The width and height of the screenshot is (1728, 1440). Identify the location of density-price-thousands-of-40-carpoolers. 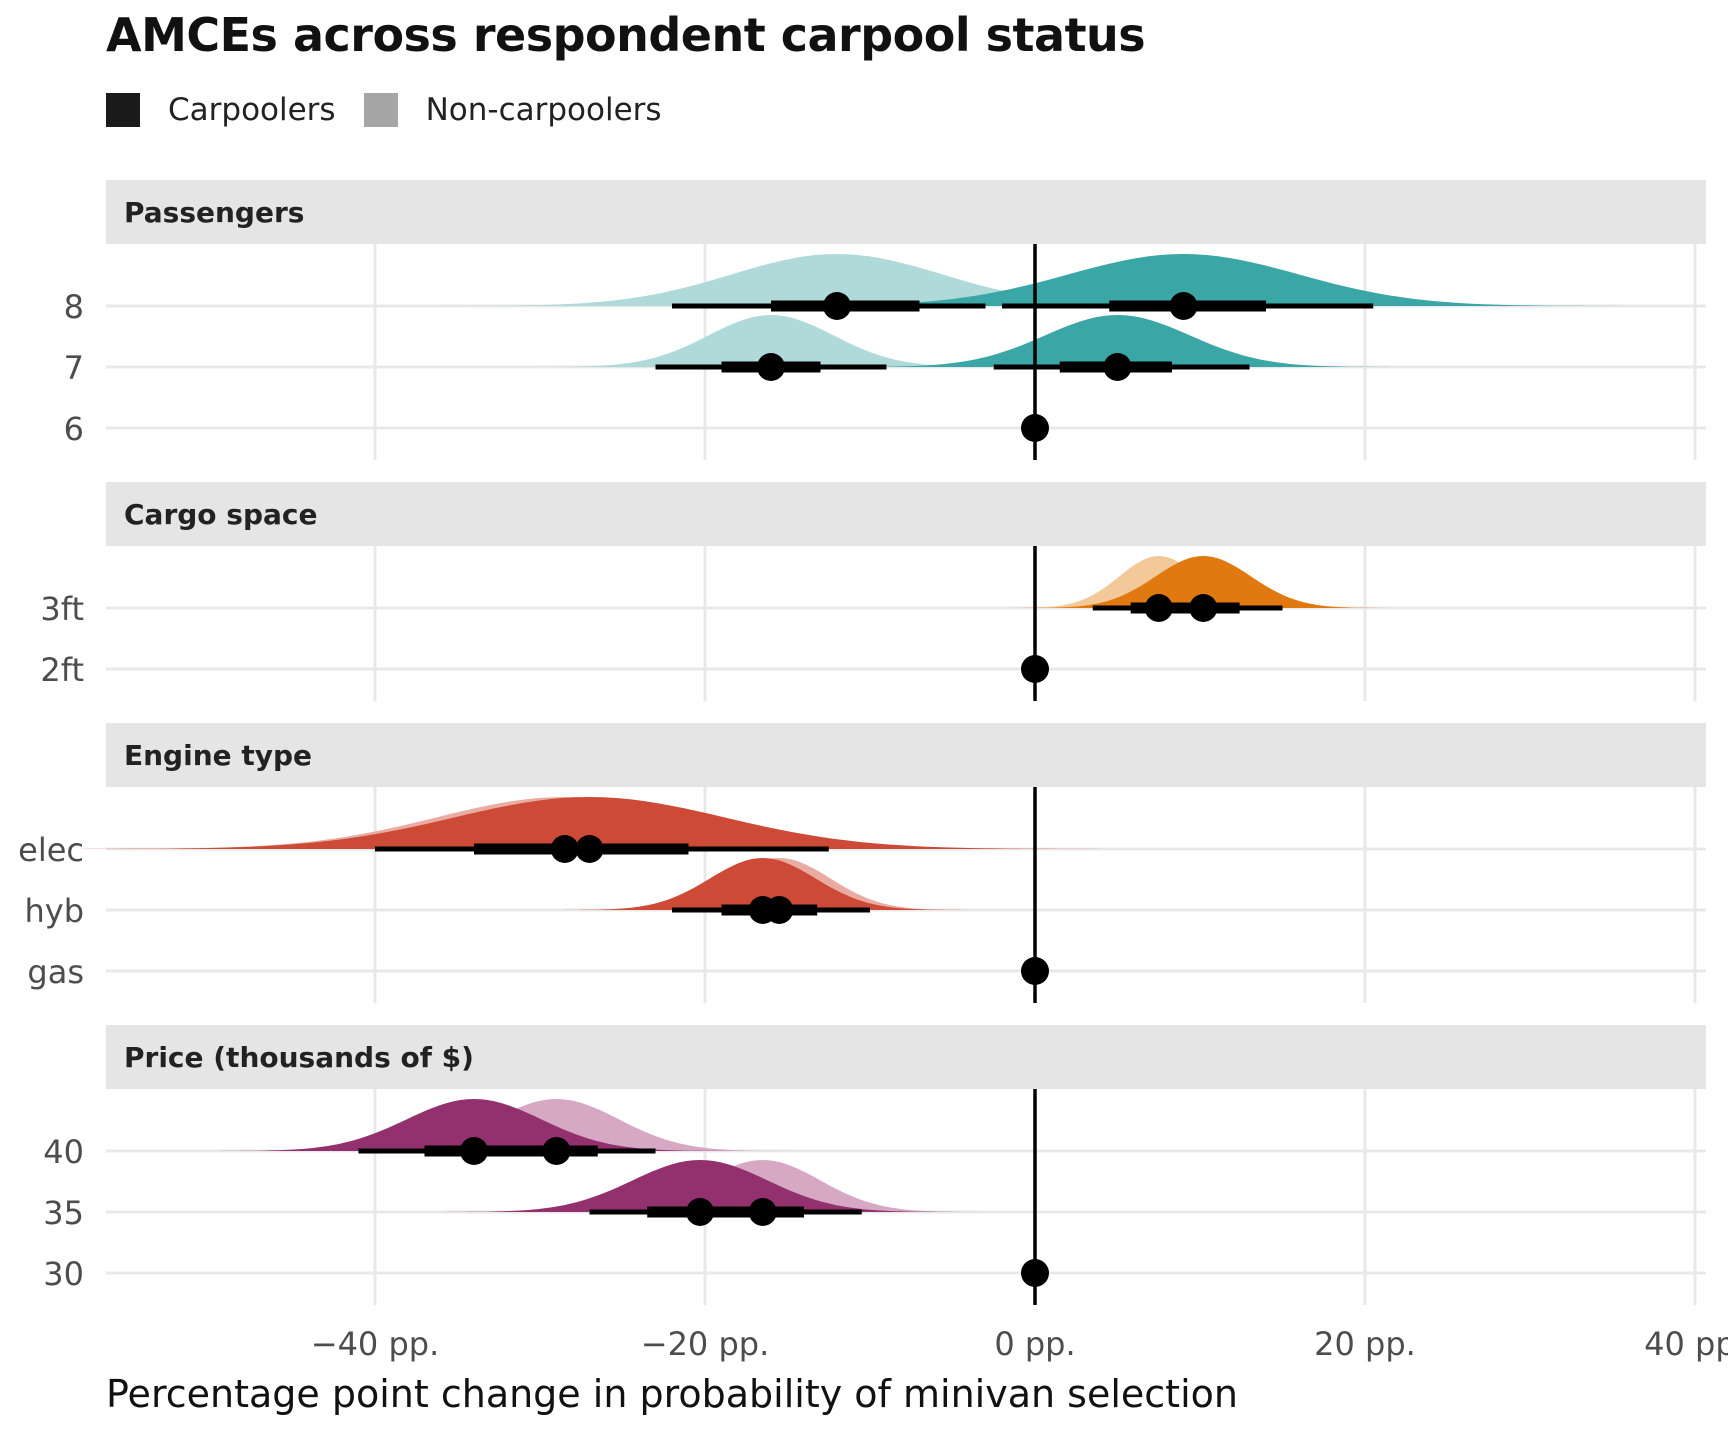
(474, 1125).